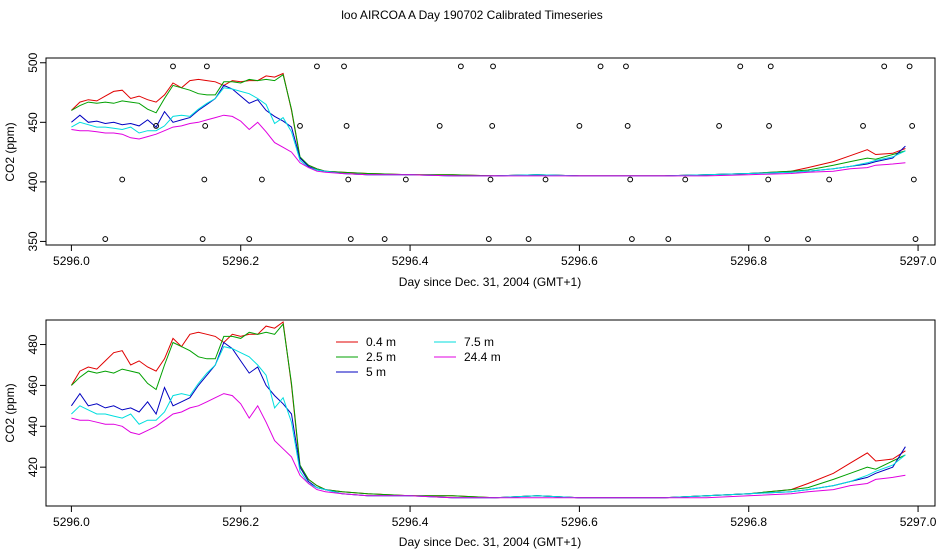  Describe the element at coordinates (579, 261) in the screenshot. I see `top-x-tick-label: 5296.6` at that location.